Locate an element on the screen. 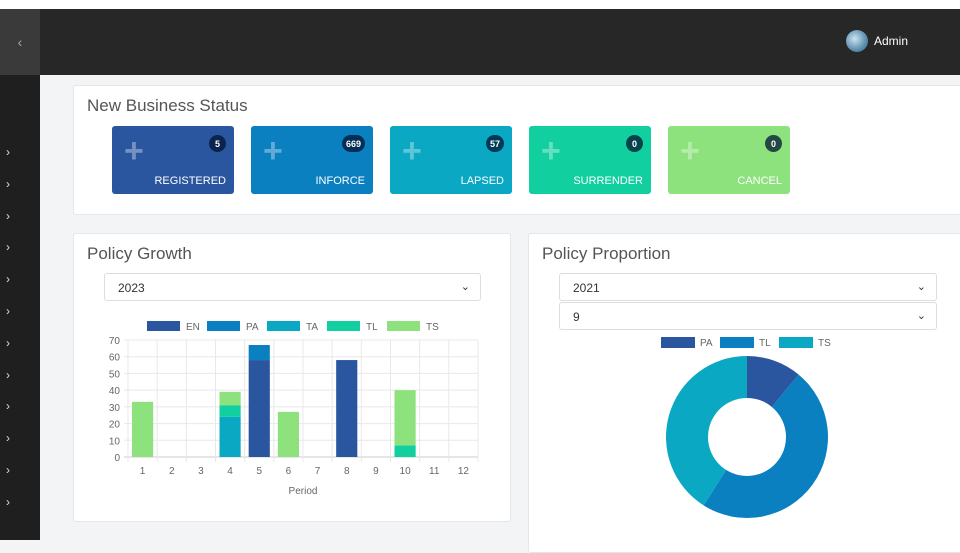 The image size is (960, 553). bar-pa is located at coordinates (259, 353).